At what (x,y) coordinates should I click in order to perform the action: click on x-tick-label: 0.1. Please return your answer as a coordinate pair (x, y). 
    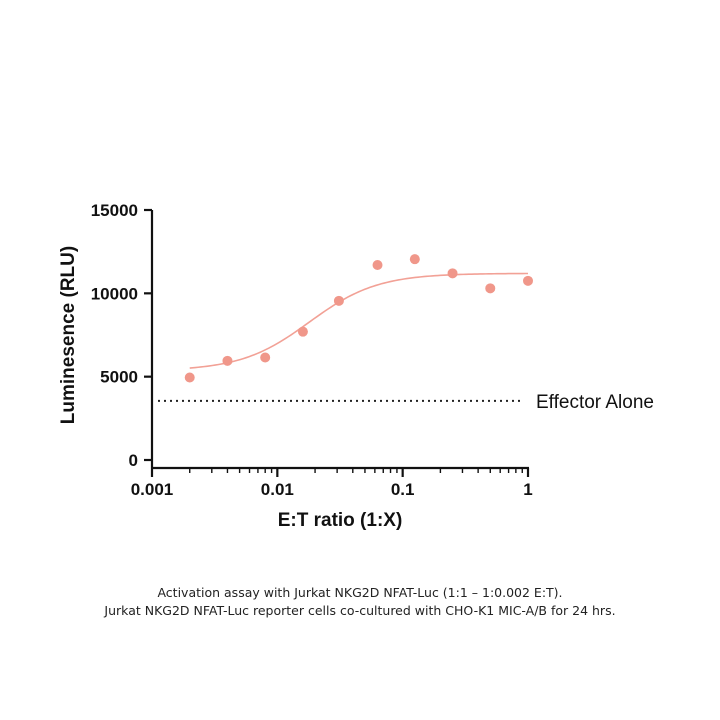
    Looking at the image, I should click on (403, 489).